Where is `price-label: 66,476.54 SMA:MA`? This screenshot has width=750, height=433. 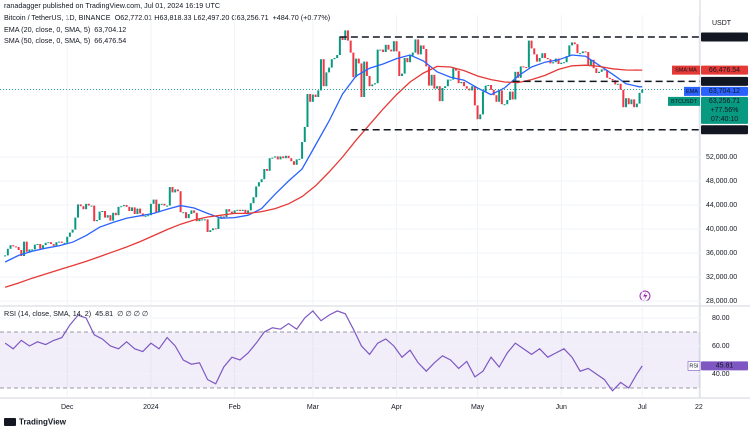 price-label: 66,476.54 SMA:MA is located at coordinates (710, 70).